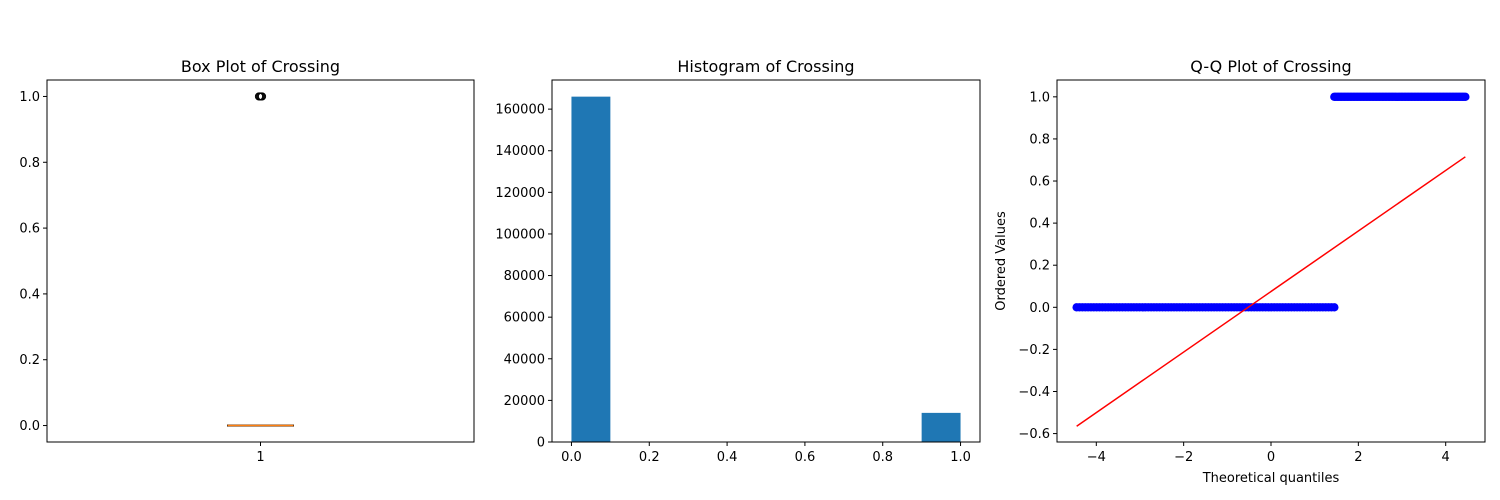 The height and width of the screenshot is (500, 1500). What do you see at coordinates (765, 66) in the screenshot?
I see `histogram-title: Histogram of Crossing` at bounding box center [765, 66].